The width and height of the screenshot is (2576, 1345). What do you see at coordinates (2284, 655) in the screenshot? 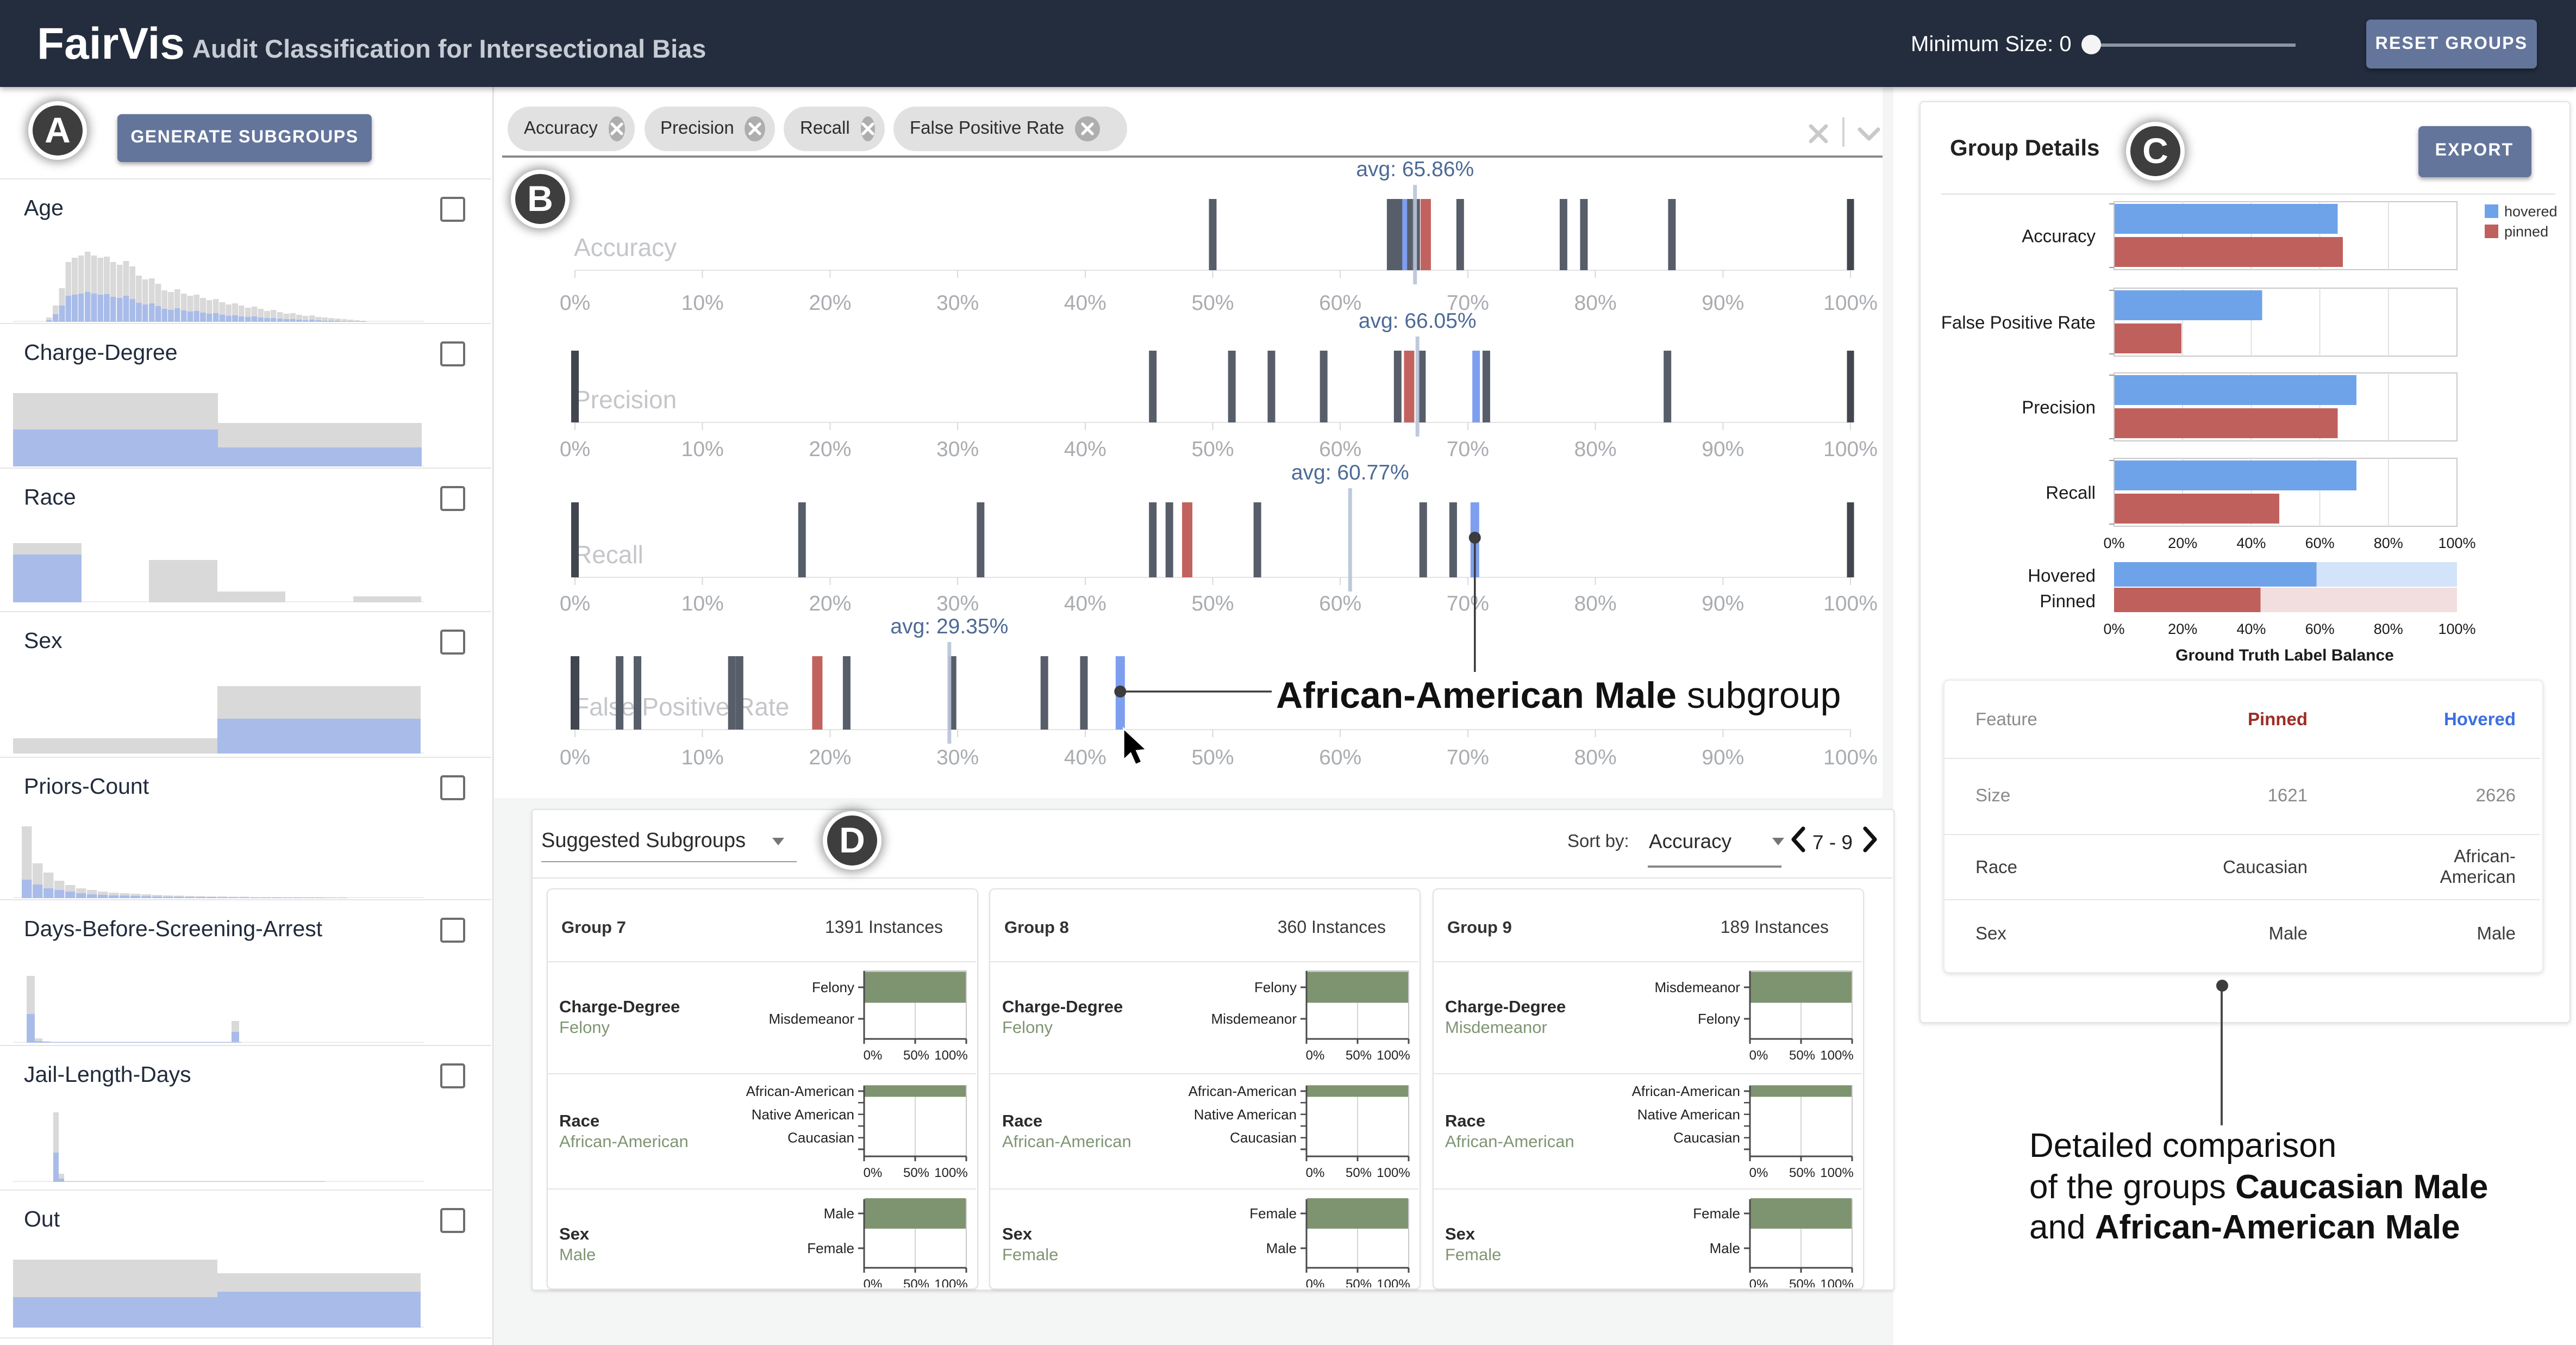
I see `svg-text: Ground Truth Label Balance` at bounding box center [2284, 655].